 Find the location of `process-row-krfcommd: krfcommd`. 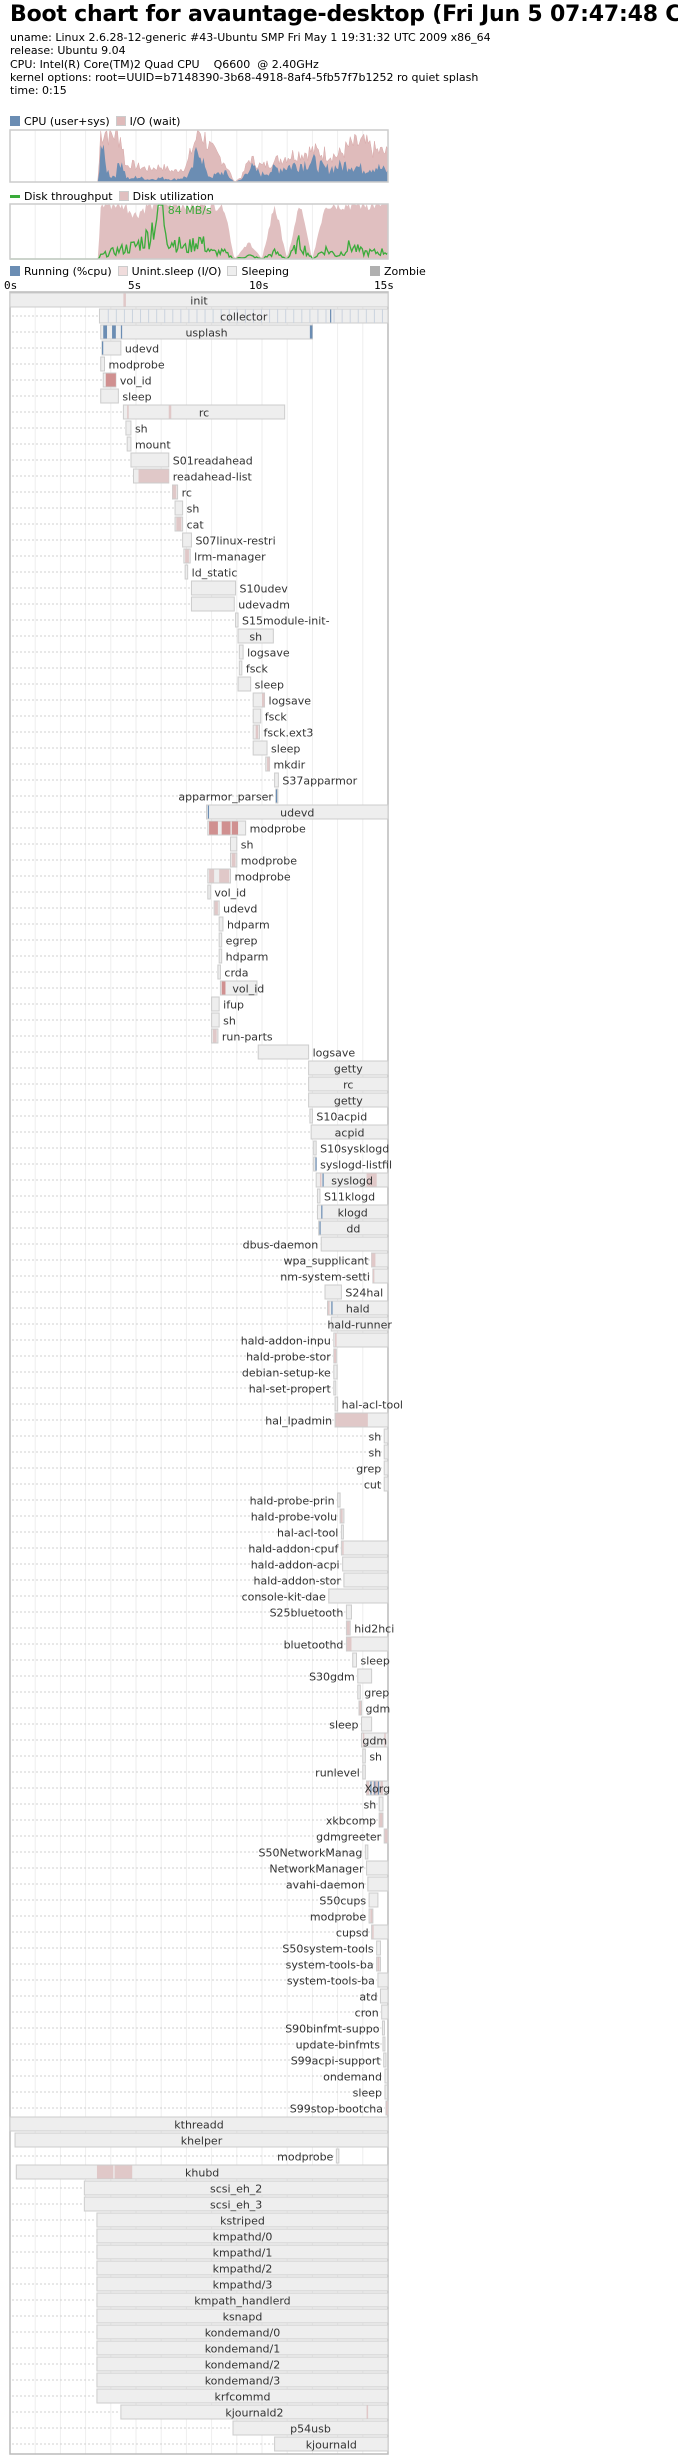

process-row-krfcommd: krfcommd is located at coordinates (200, 2396).